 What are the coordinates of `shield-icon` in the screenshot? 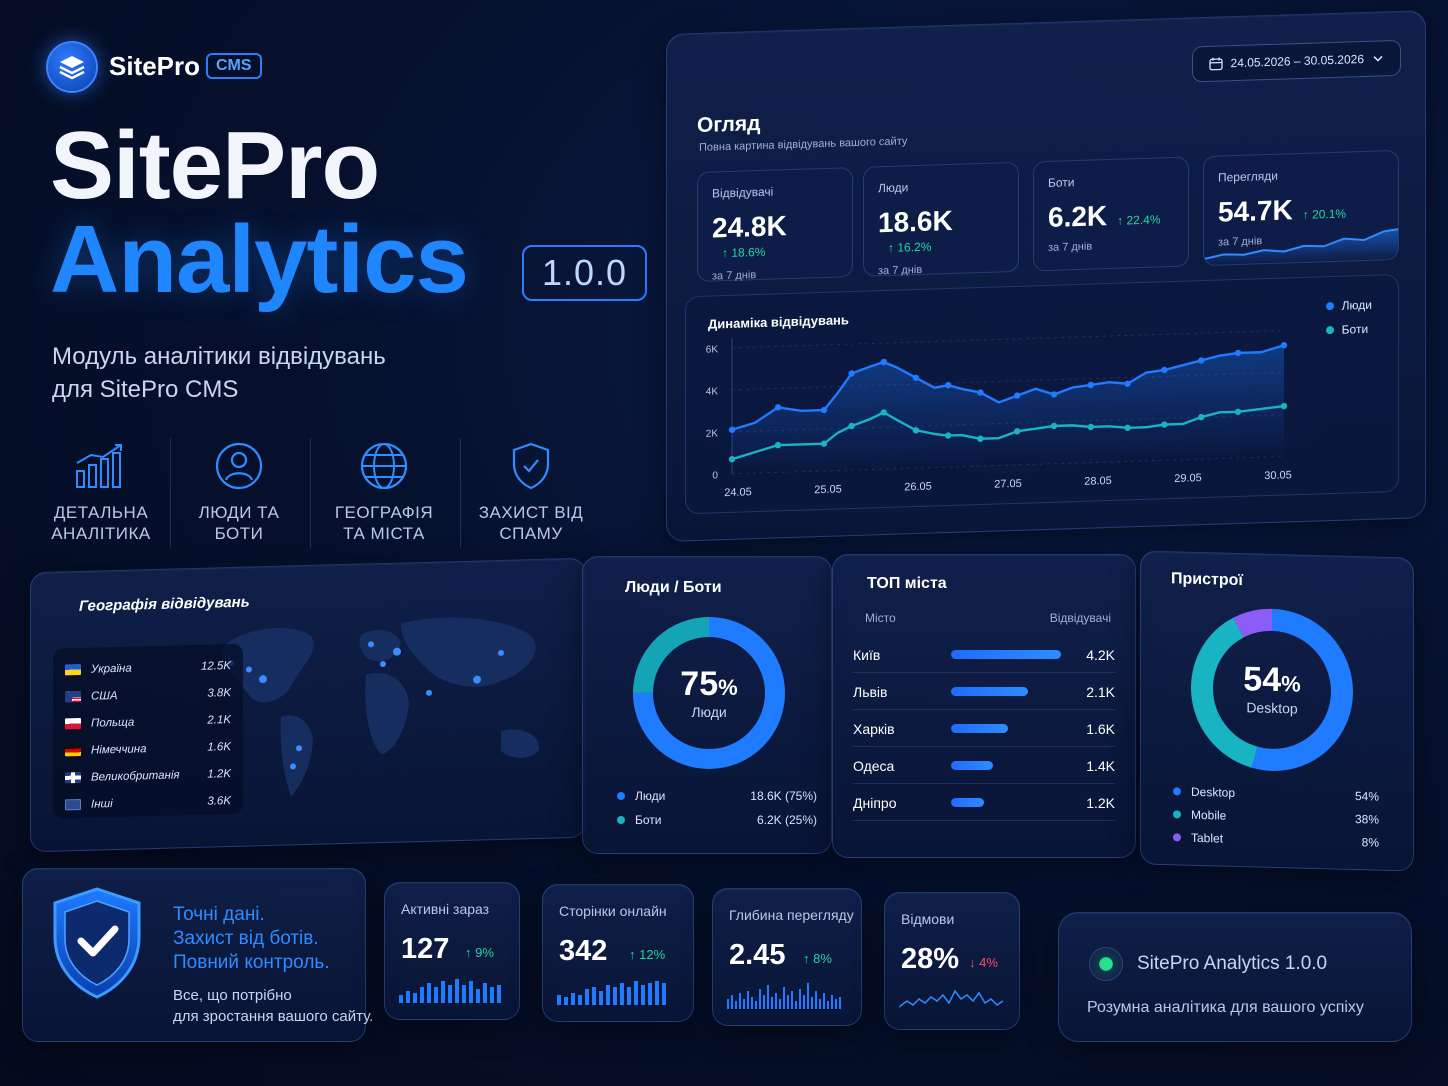 It's located at (531, 466).